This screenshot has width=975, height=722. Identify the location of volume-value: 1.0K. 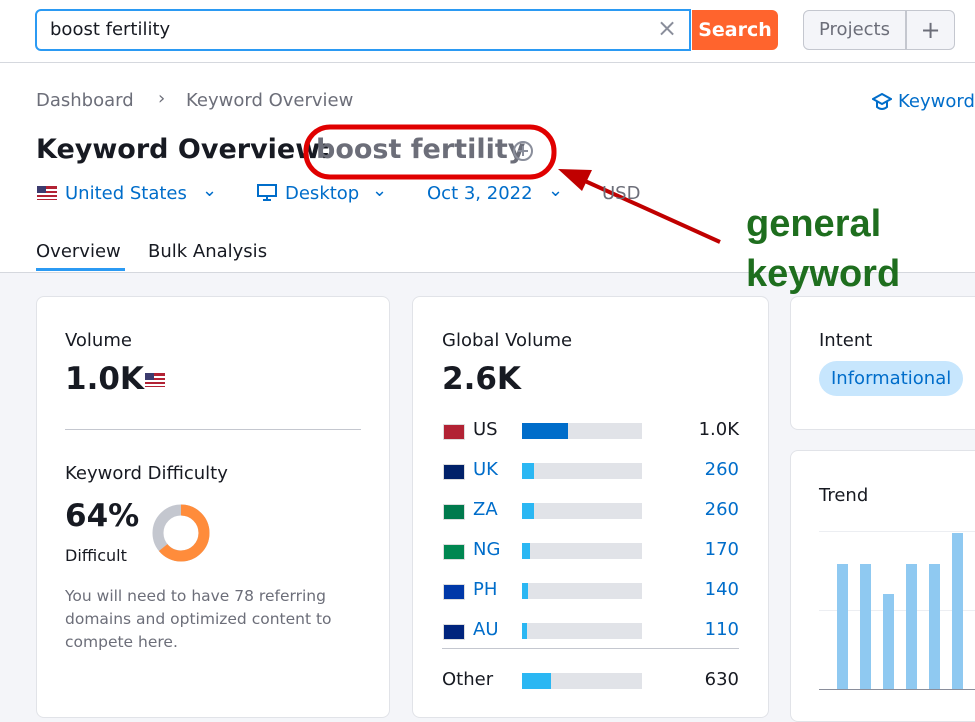
(104, 379).